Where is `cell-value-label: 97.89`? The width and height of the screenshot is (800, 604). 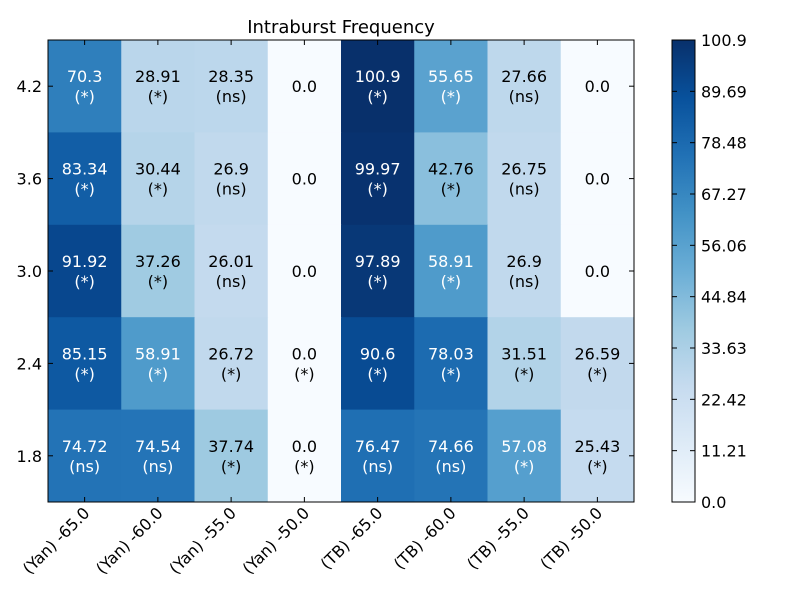 cell-value-label: 97.89 is located at coordinates (378, 261).